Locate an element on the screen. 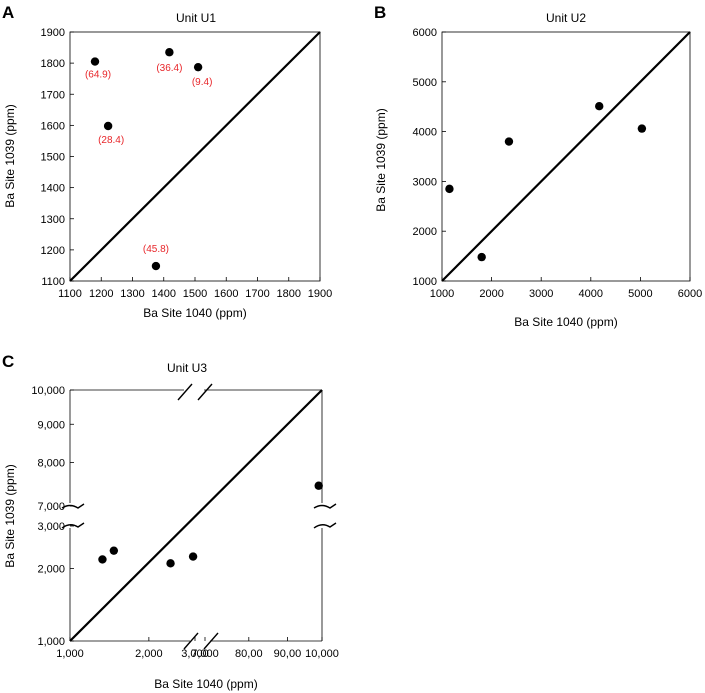 Image resolution: width=705 pixels, height=693 pixels. panel-a-points: (64.9) (28.4) (36.4) (9.4) (45.8) is located at coordinates (149, 159).